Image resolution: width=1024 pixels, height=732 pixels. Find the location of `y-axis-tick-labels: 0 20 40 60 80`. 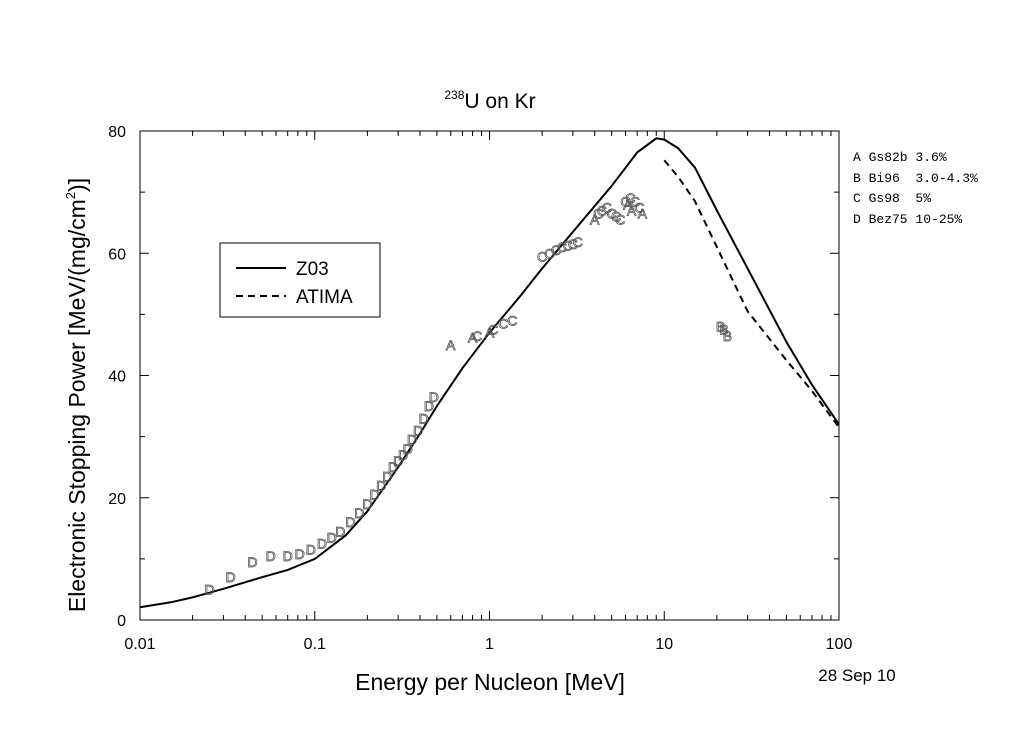

y-axis-tick-labels: 0 20 40 60 80 is located at coordinates (117, 377).